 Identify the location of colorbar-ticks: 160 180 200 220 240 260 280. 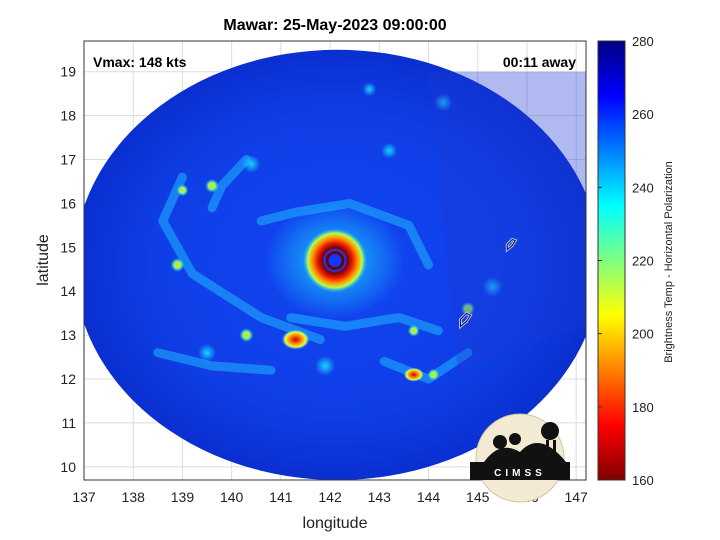
(626, 261).